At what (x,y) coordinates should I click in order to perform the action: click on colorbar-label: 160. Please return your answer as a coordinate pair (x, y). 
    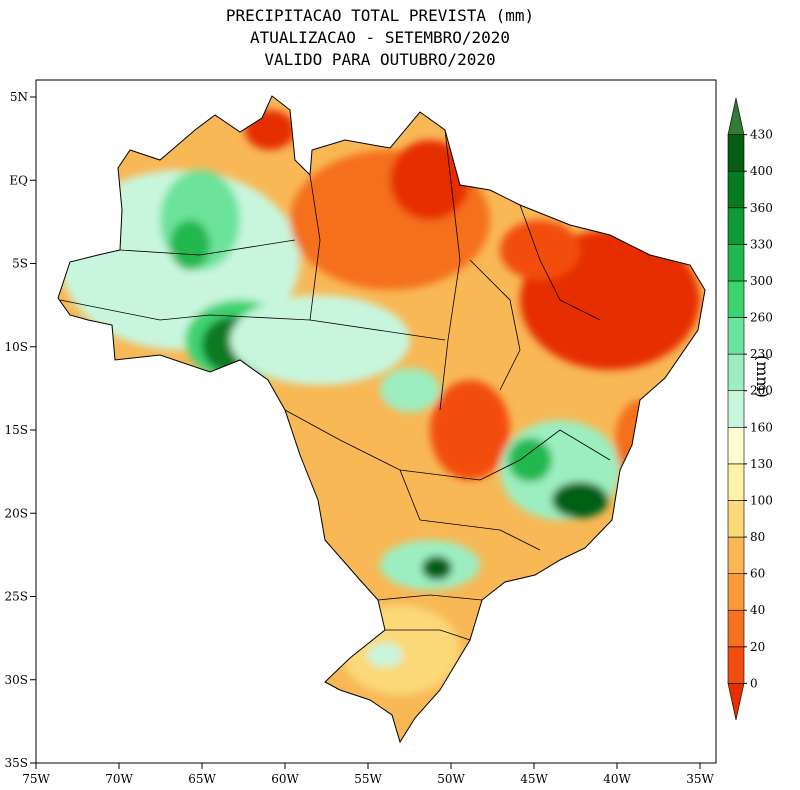
    Looking at the image, I should click on (761, 427).